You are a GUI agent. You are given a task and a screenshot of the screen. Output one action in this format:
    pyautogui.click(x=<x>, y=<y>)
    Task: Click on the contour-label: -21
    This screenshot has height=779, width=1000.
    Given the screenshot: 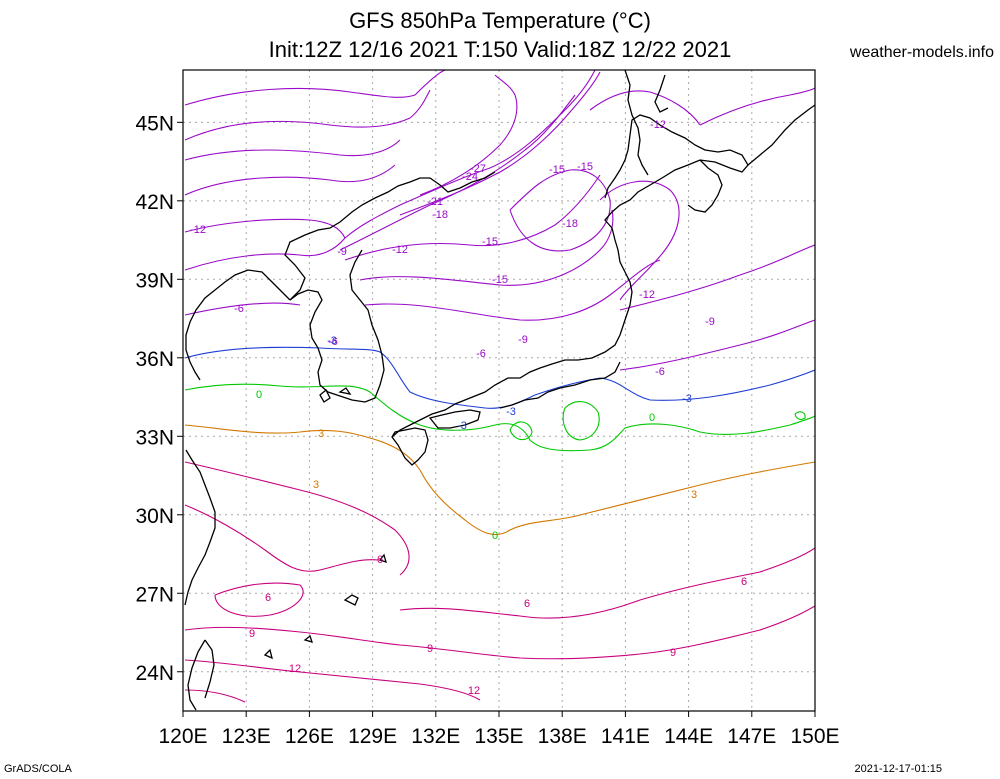 What is the action you would take?
    pyautogui.click(x=435, y=202)
    